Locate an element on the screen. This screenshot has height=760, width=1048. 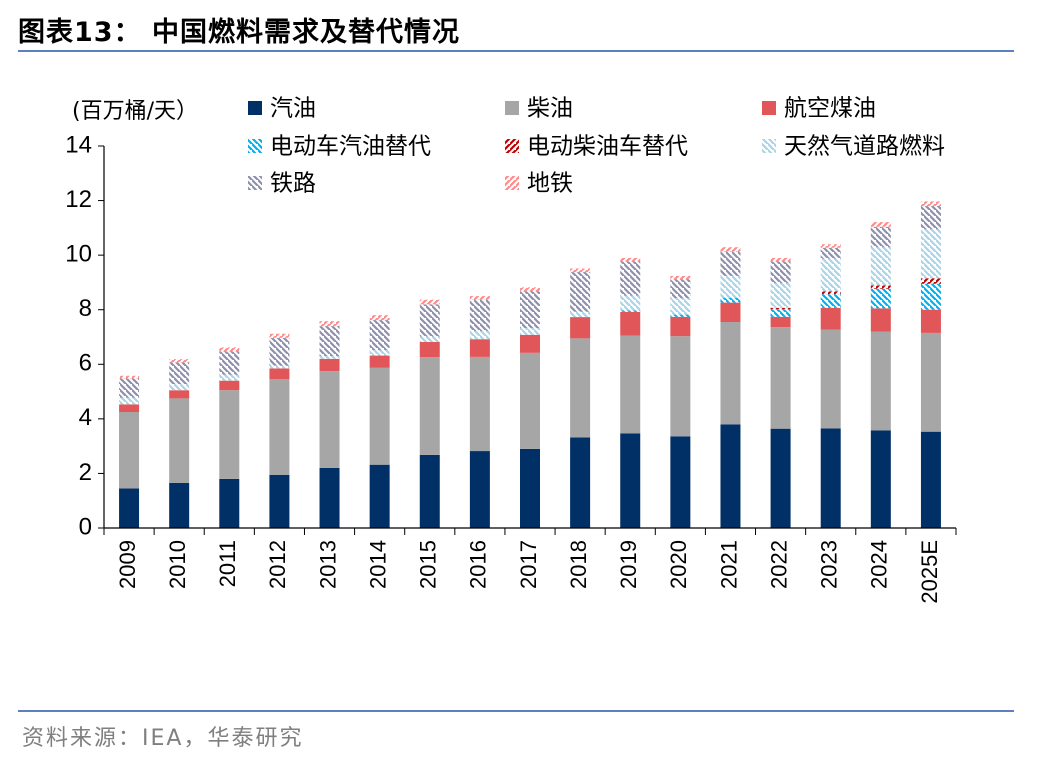
bar-rail-2014 is located at coordinates (379, 335).